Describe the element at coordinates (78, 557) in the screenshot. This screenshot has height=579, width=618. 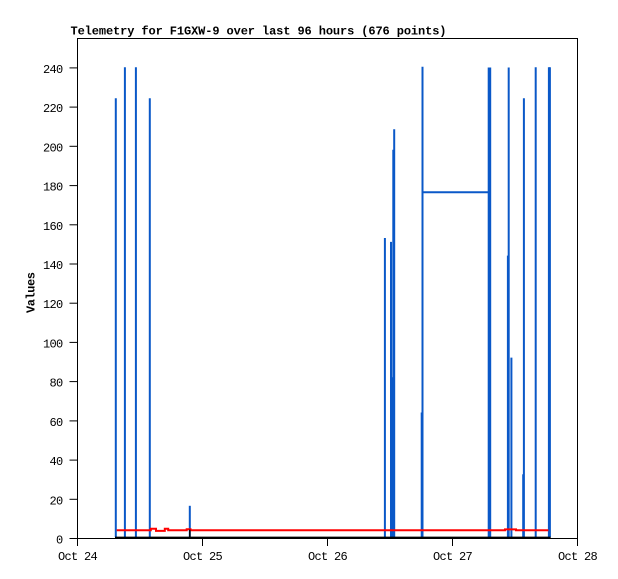
I see `svg-text: Oct 24` at that location.